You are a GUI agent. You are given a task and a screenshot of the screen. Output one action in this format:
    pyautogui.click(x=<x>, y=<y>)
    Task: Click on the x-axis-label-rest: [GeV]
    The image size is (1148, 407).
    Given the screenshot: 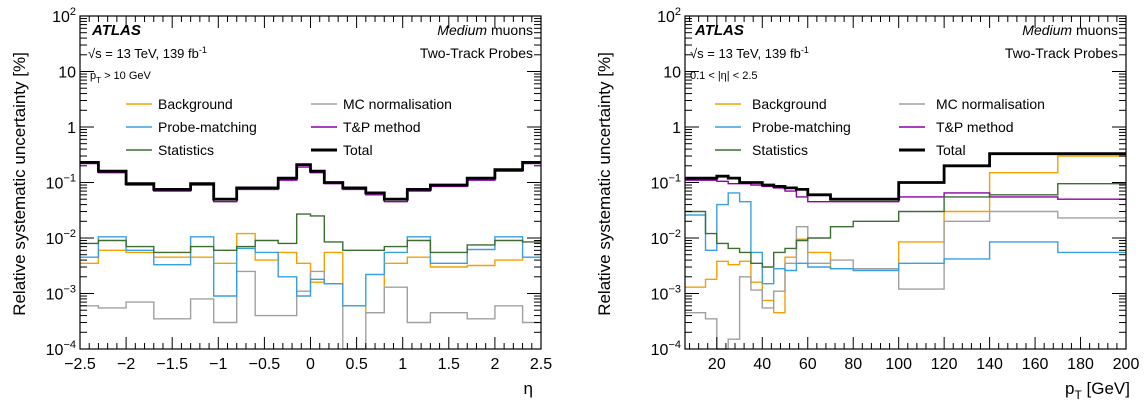 What is the action you would take?
    pyautogui.click(x=1106, y=388)
    